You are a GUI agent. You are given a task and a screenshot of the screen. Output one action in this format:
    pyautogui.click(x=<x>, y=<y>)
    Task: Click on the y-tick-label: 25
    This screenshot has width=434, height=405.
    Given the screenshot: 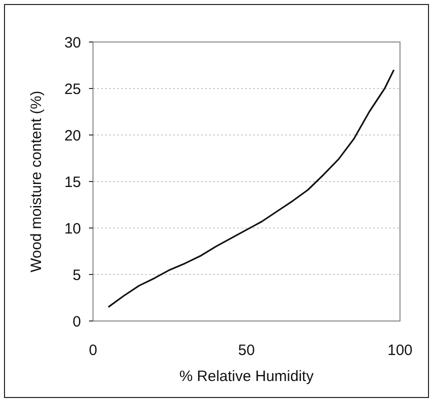 What is the action you would take?
    pyautogui.click(x=72, y=89)
    